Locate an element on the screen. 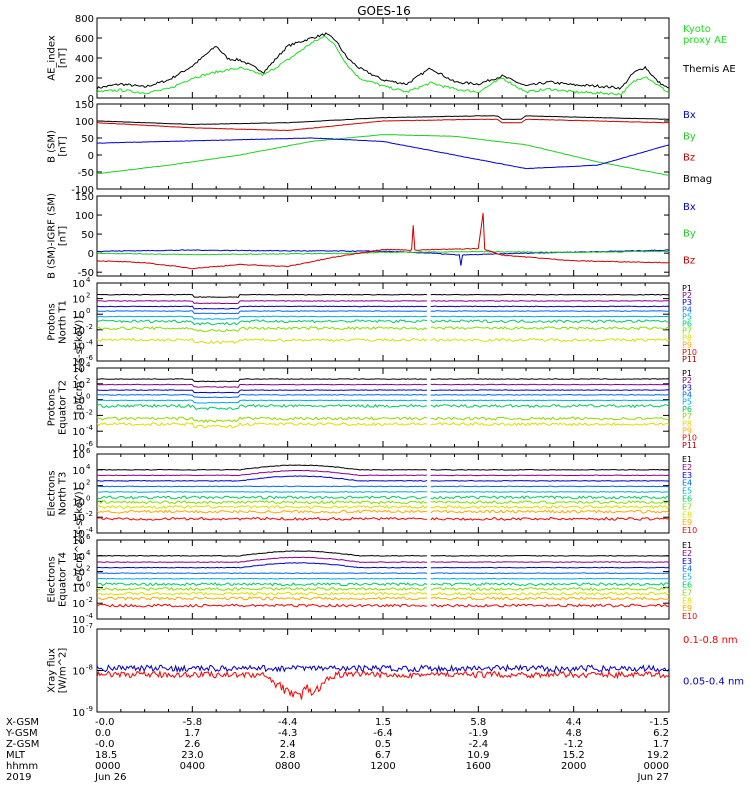 Image resolution: width=750 pixels, height=805 pixels. legend-entry: Bmag is located at coordinates (697, 179).